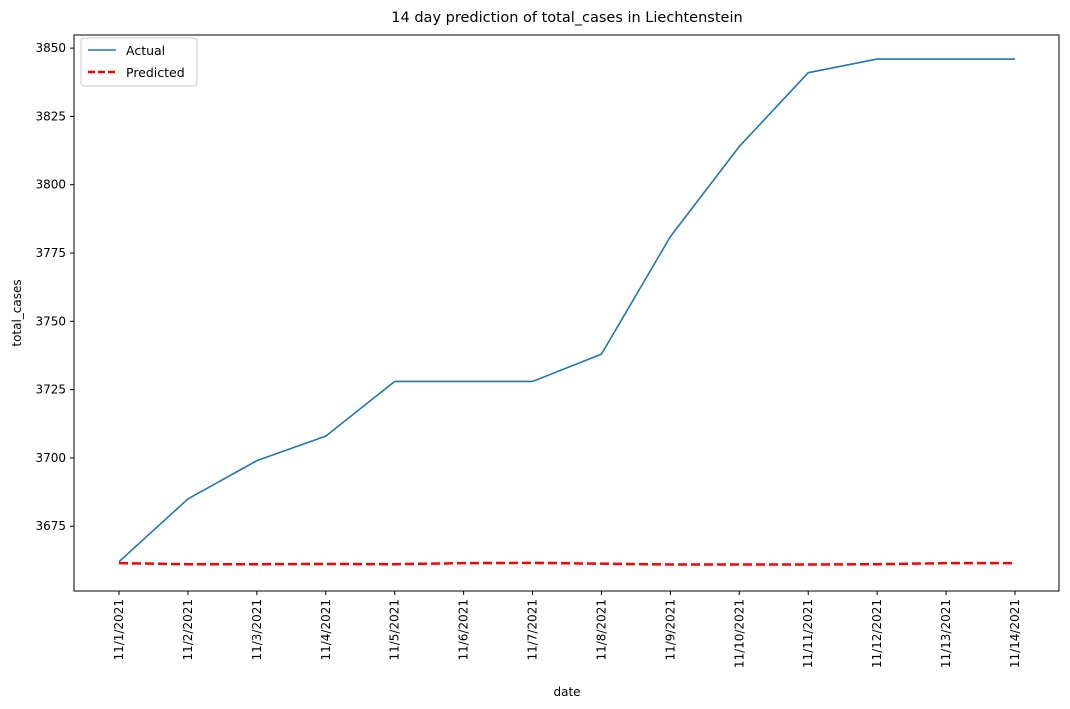 The image size is (1070, 709). Describe the element at coordinates (119, 630) in the screenshot. I see `x-tick-label: 11/1/2021` at that location.